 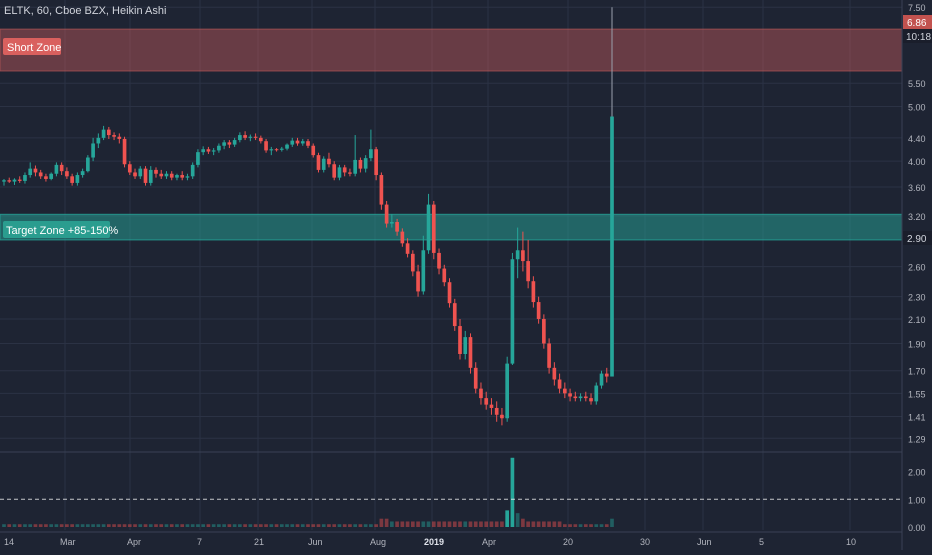 I want to click on target-price-badge: 2.90, so click(x=917, y=238).